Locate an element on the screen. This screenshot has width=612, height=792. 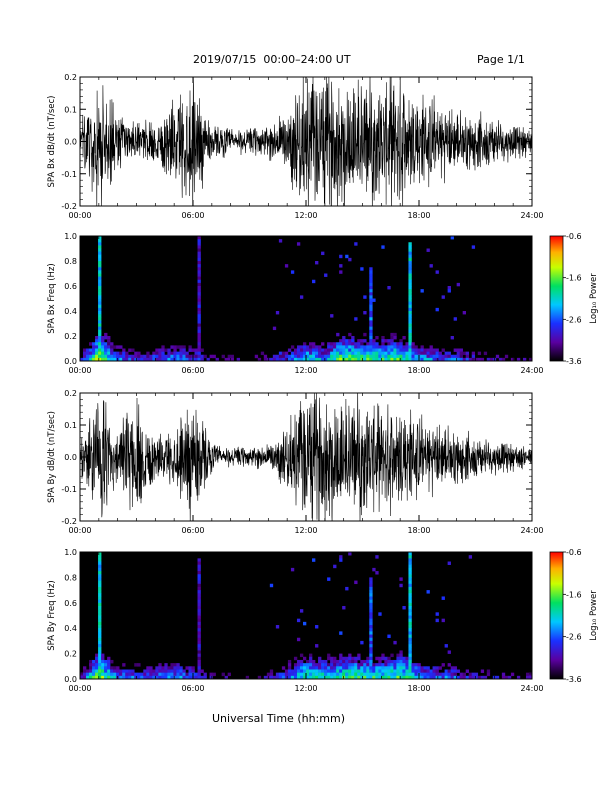
x-tick-label: 06:00 is located at coordinates (192, 688).